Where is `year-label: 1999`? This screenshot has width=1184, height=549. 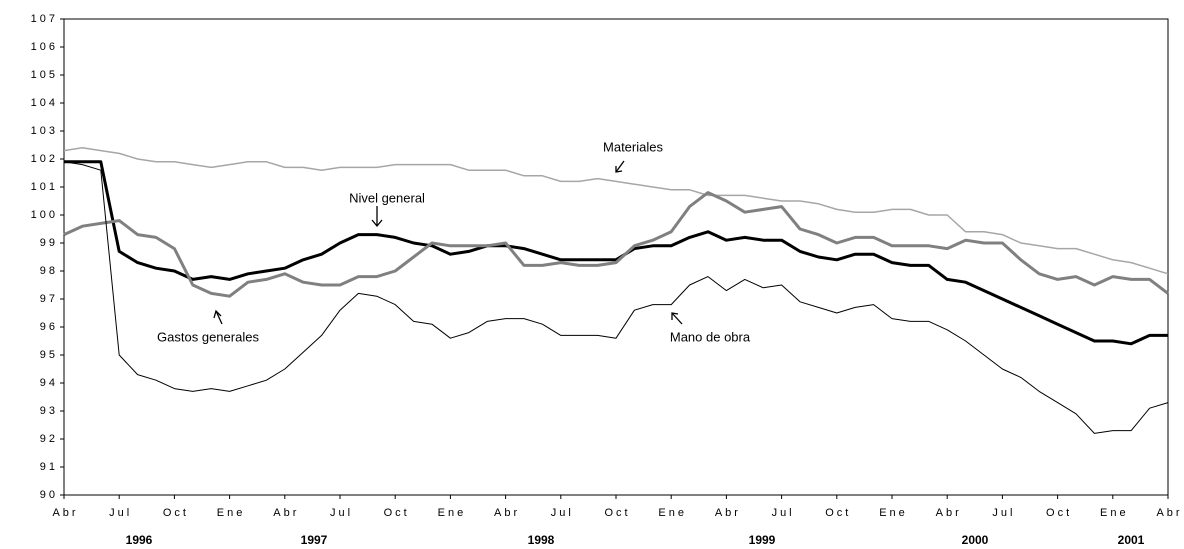 year-label: 1999 is located at coordinates (762, 540).